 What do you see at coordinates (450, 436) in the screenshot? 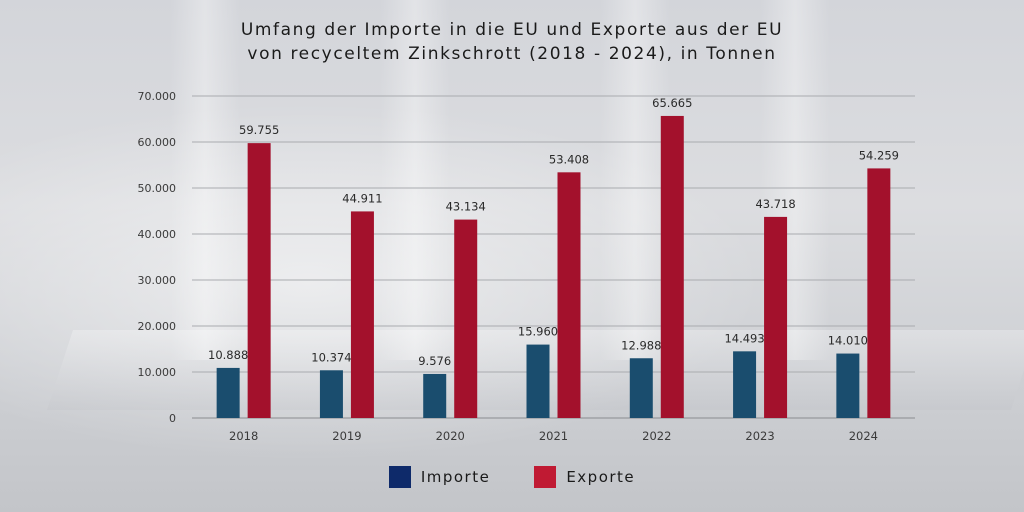
I see `x-tick-label: 2020` at bounding box center [450, 436].